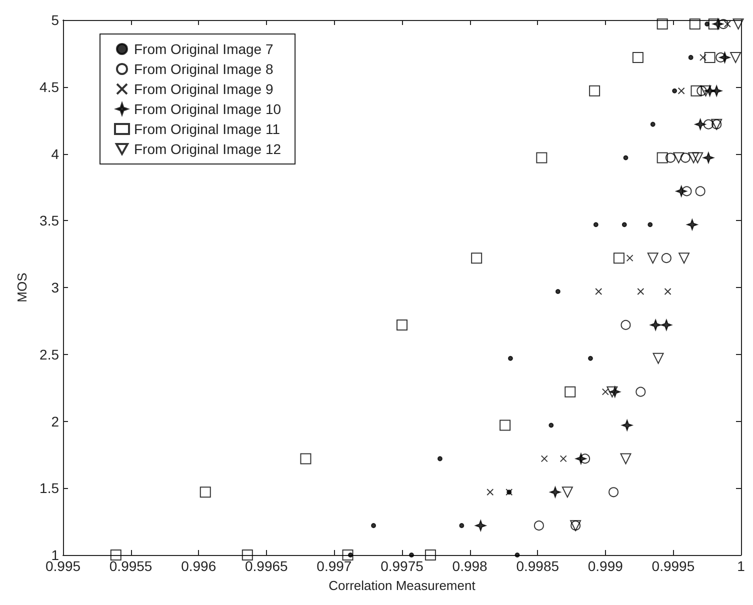 This screenshot has height=605, width=753. What do you see at coordinates (208, 109) in the screenshot?
I see `legend-label: From Original Image 10` at bounding box center [208, 109].